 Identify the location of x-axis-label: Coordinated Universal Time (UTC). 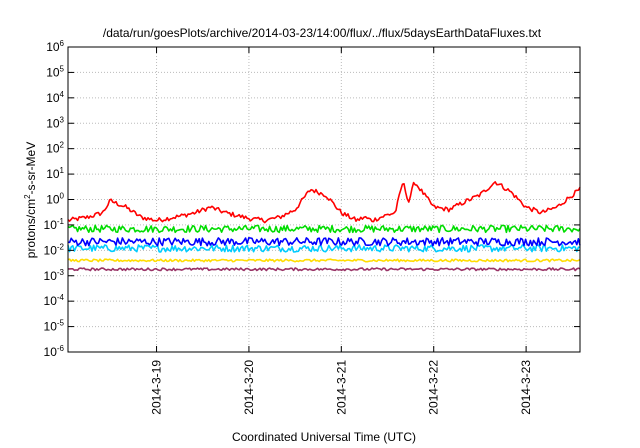
(324, 437).